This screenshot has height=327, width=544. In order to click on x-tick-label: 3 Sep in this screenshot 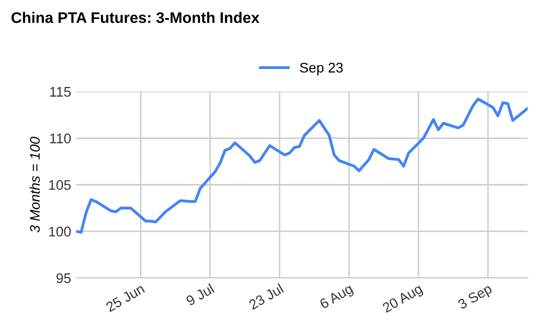, I will do `click(475, 297)`.